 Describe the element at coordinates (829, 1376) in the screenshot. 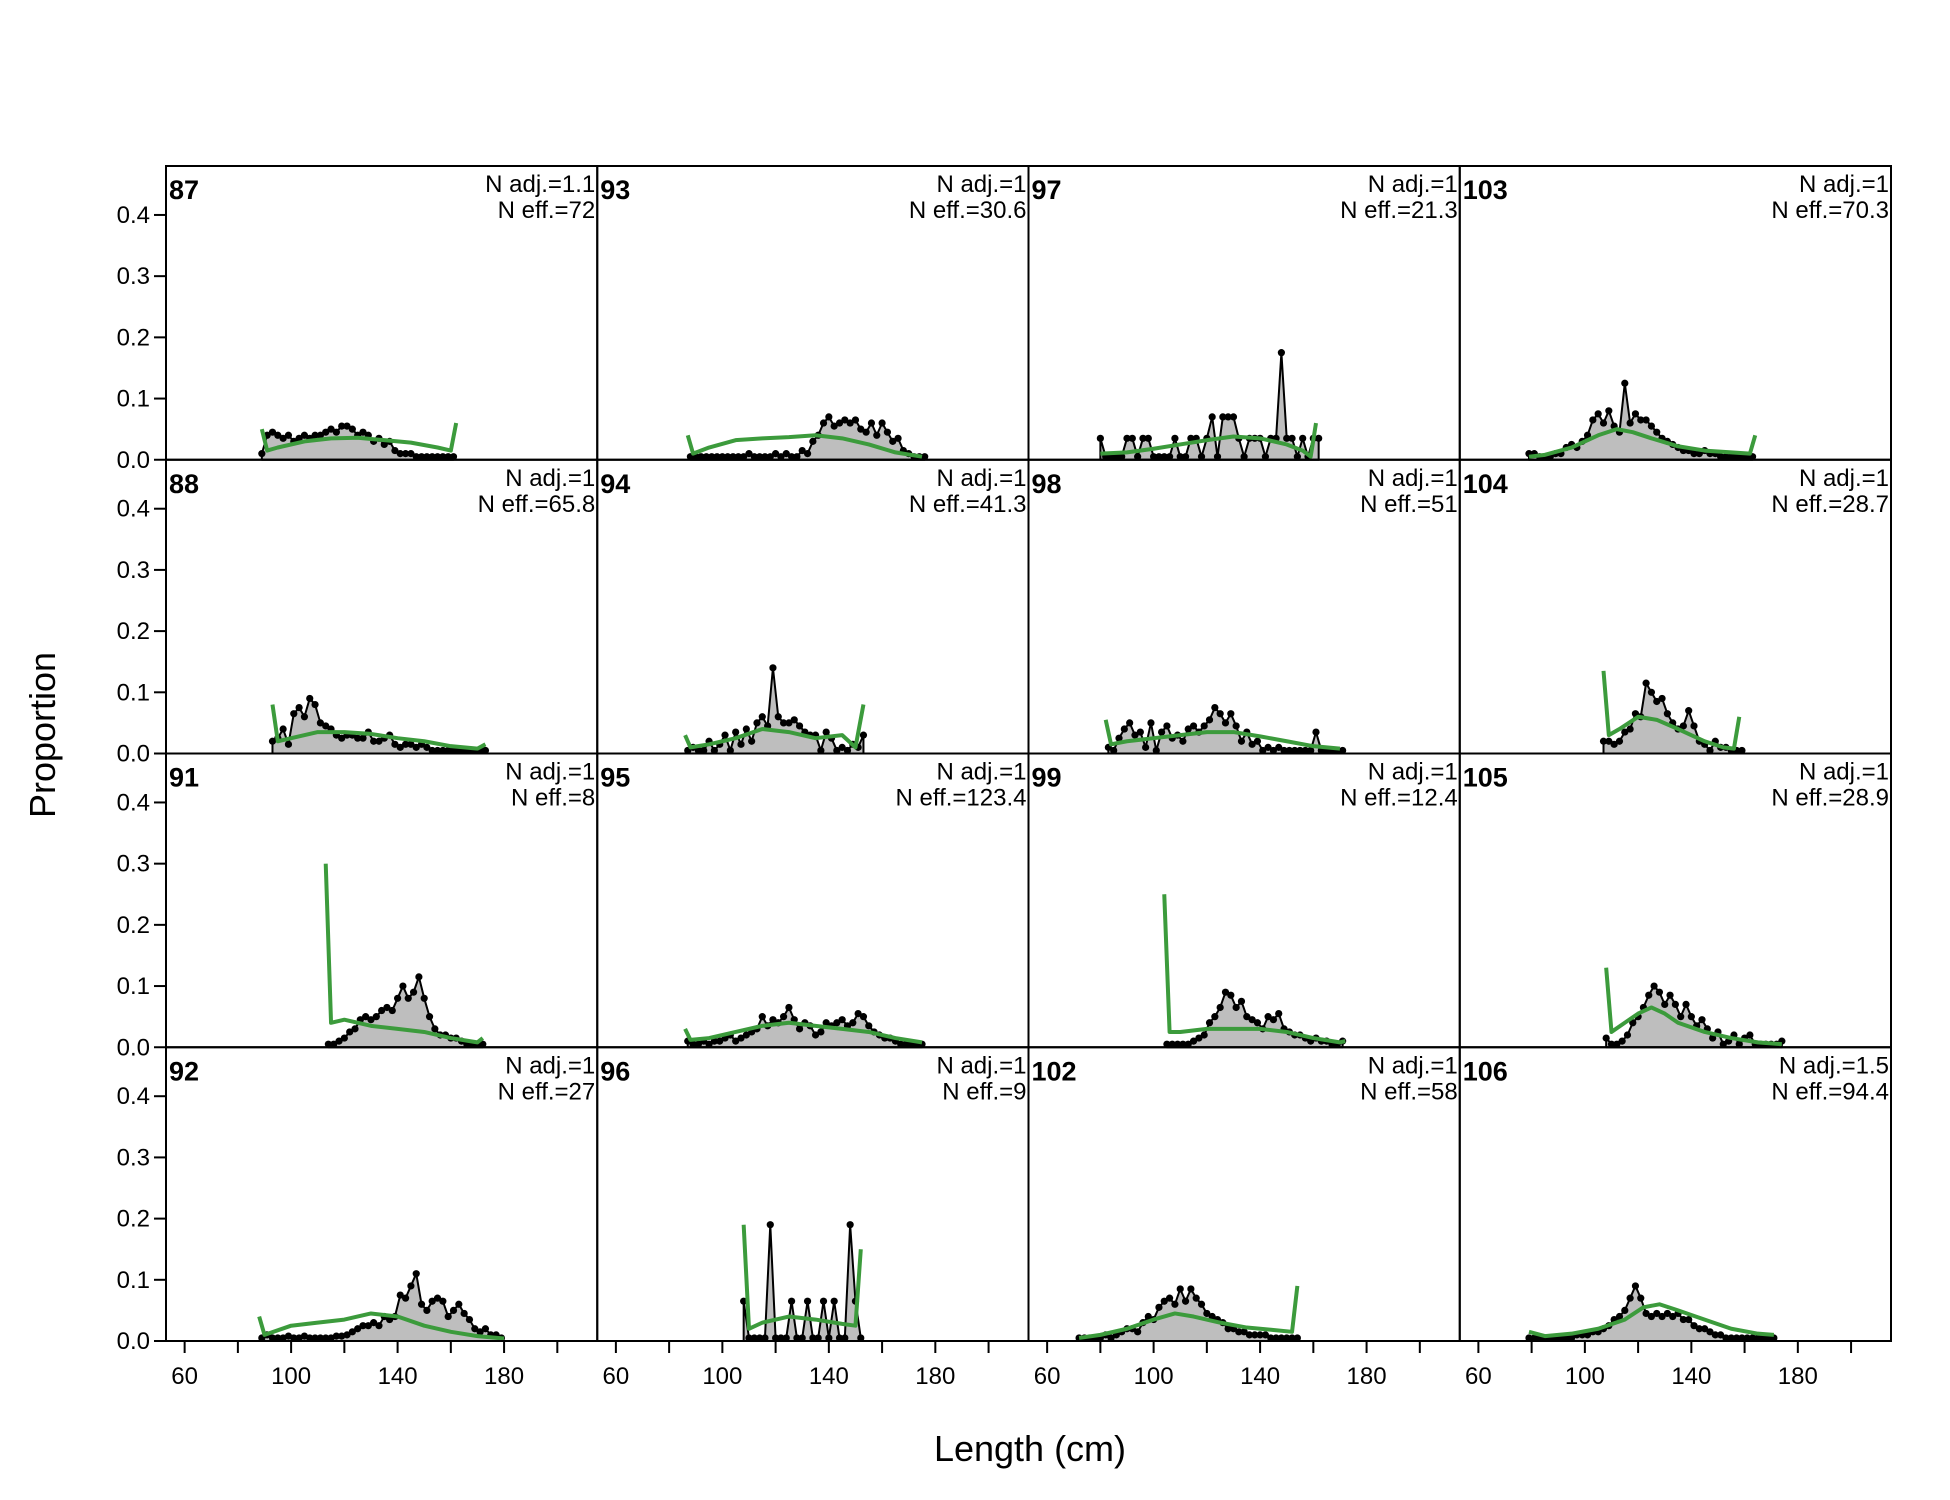

I see `x-tick-label: 140` at that location.